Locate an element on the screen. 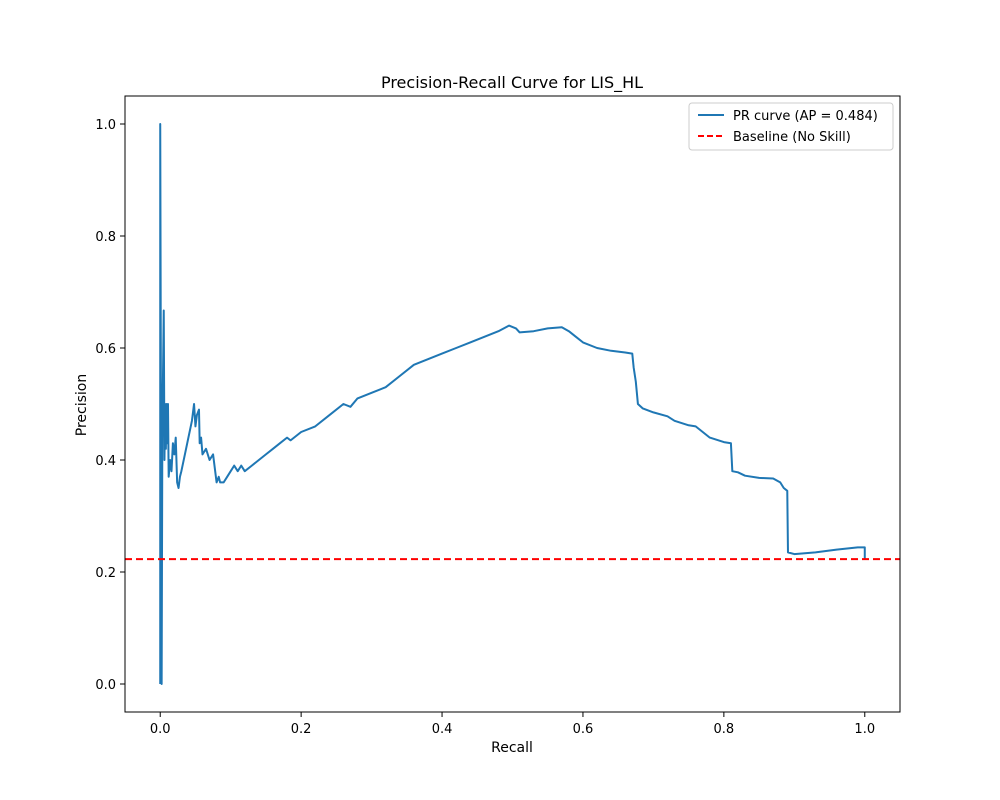 This screenshot has height=800, width=1000. x-tick-label: 0.4 is located at coordinates (442, 729).